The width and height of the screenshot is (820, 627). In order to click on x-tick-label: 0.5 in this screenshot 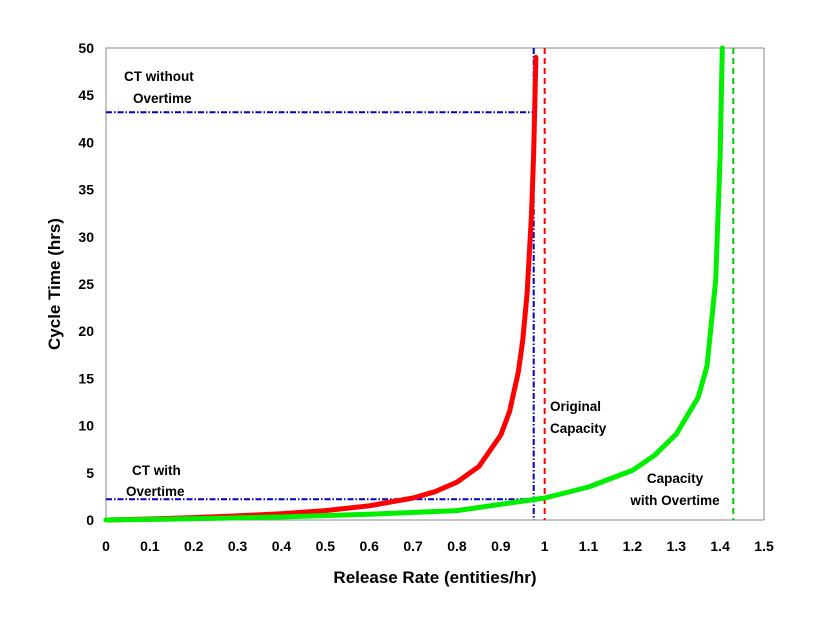, I will do `click(326, 546)`.